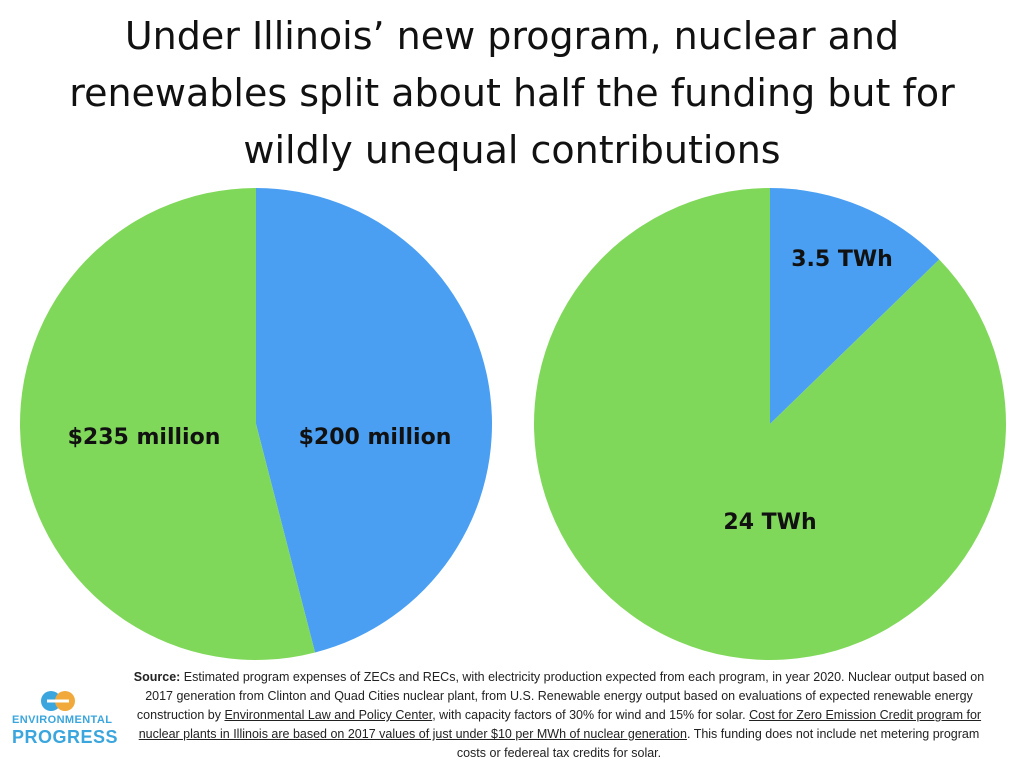 Image resolution: width=1024 pixels, height=768 pixels. Describe the element at coordinates (65, 737) in the screenshot. I see `logo-line-2: PROGRESS` at that location.